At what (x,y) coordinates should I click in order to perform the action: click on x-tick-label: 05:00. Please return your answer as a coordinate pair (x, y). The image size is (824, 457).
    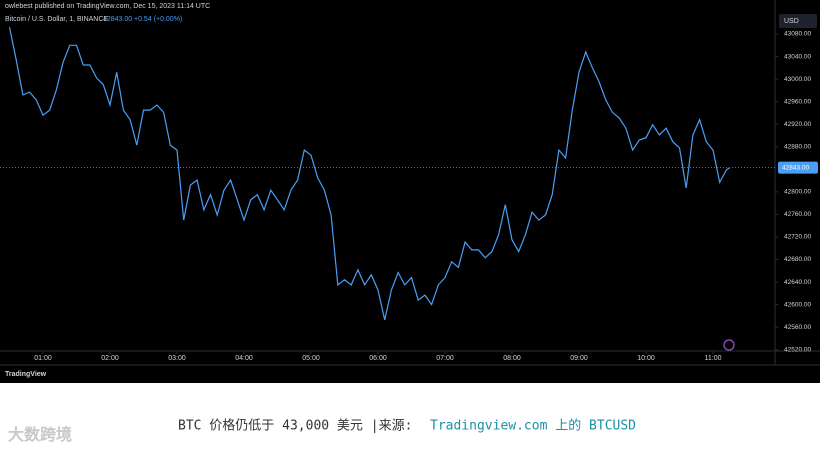
    Looking at the image, I should click on (311, 358).